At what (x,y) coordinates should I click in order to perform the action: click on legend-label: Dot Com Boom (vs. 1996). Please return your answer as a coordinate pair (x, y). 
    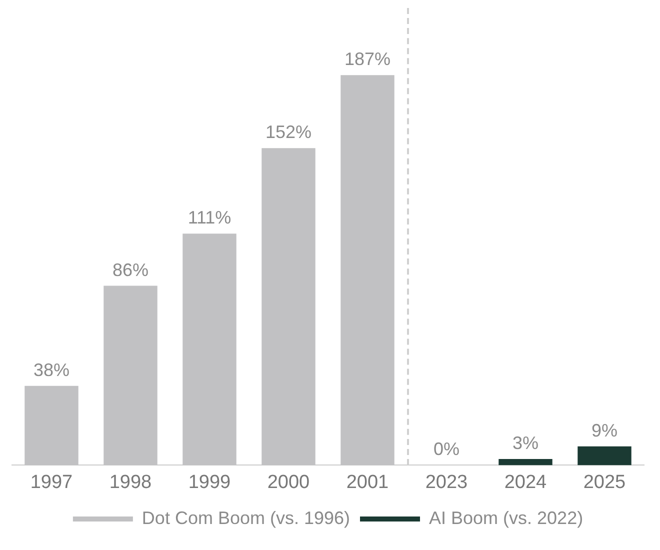
    Looking at the image, I should click on (246, 518).